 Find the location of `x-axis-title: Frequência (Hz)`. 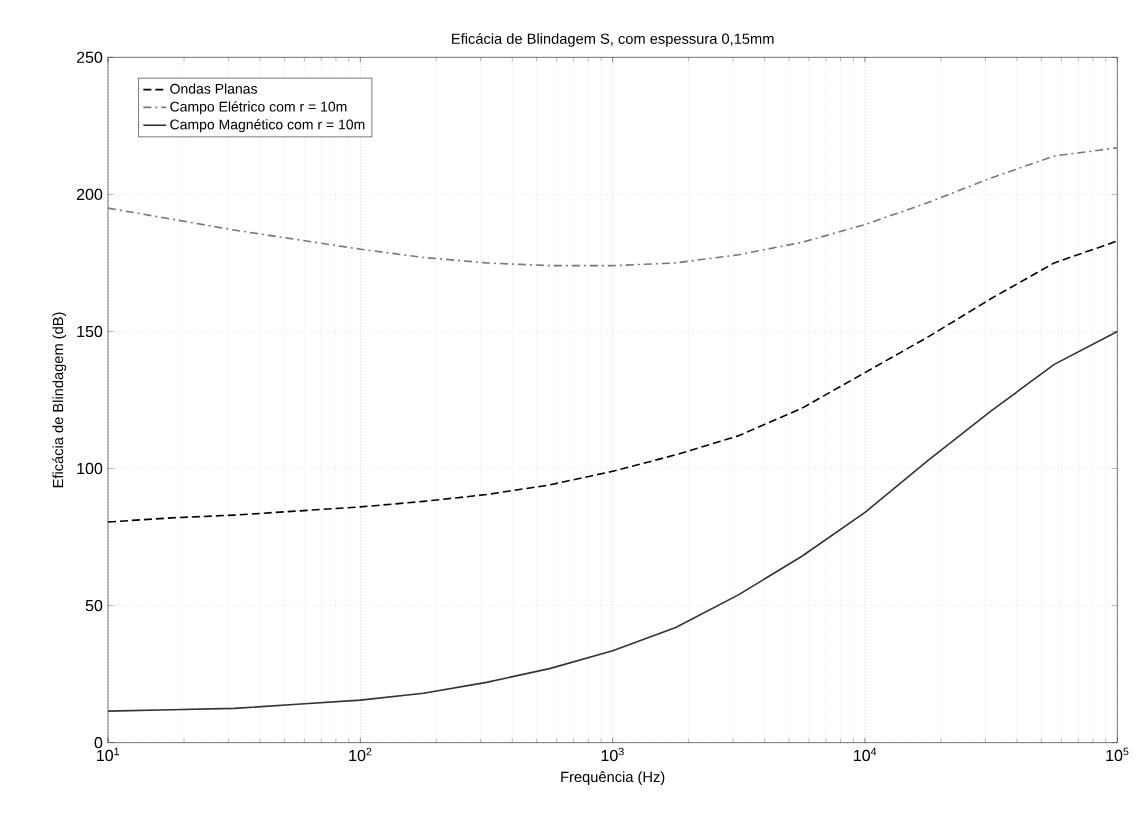

x-axis-title: Frequência (Hz) is located at coordinates (613, 778).